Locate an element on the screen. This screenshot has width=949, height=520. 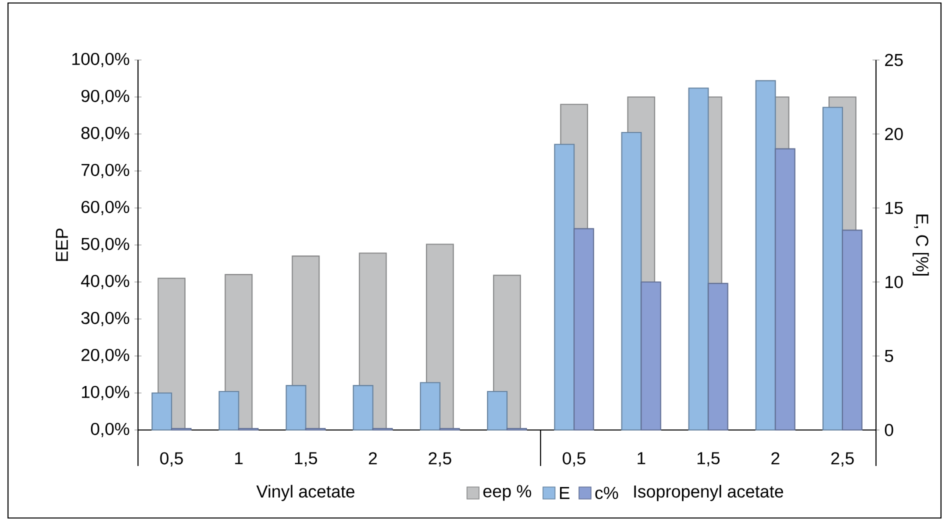
y2-tick-label: 25 is located at coordinates (894, 60).